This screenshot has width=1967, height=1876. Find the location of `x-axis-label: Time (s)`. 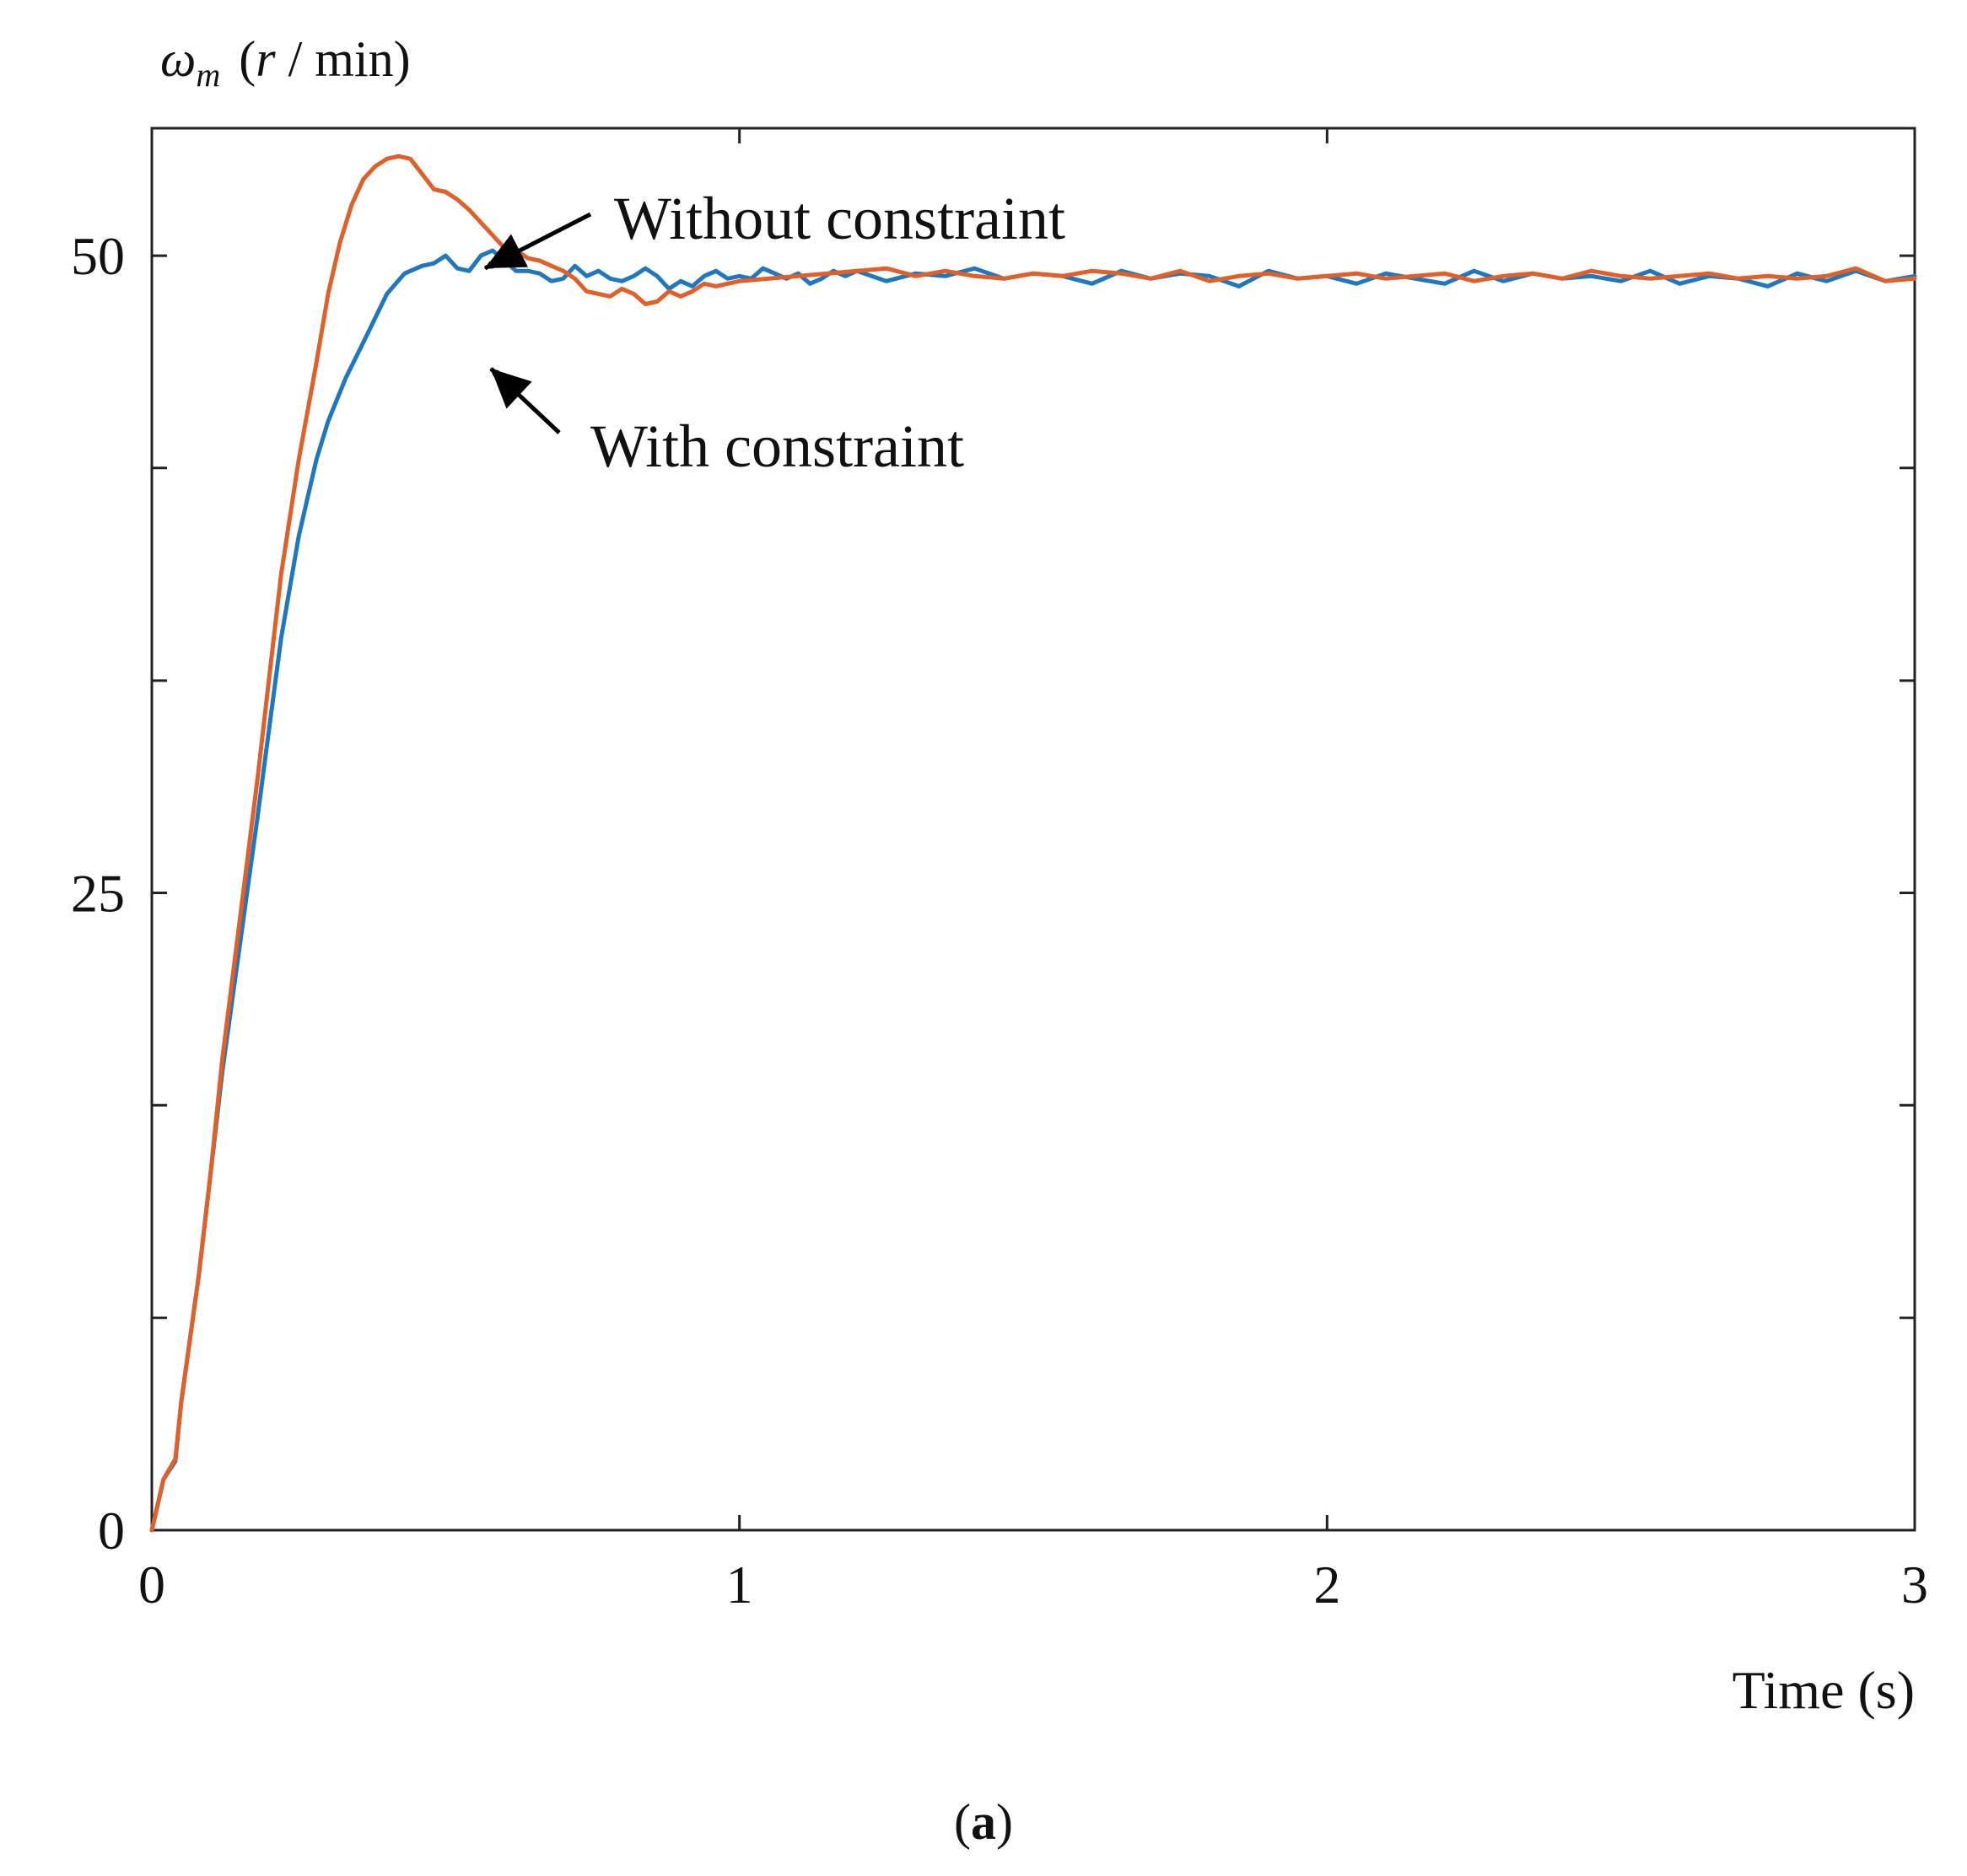

x-axis-label: Time (s) is located at coordinates (1824, 1690).